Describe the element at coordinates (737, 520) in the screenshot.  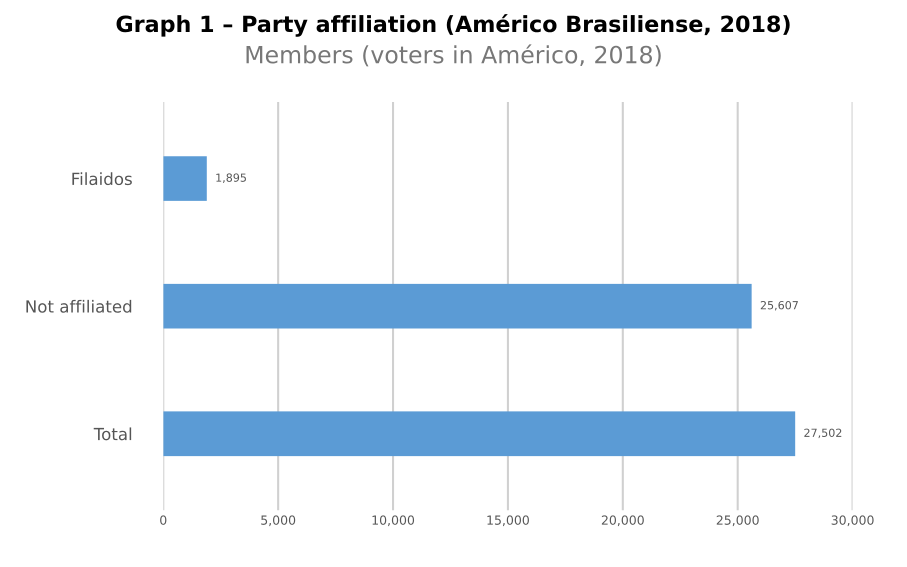
I see `x-tick-label: 25,000` at that location.